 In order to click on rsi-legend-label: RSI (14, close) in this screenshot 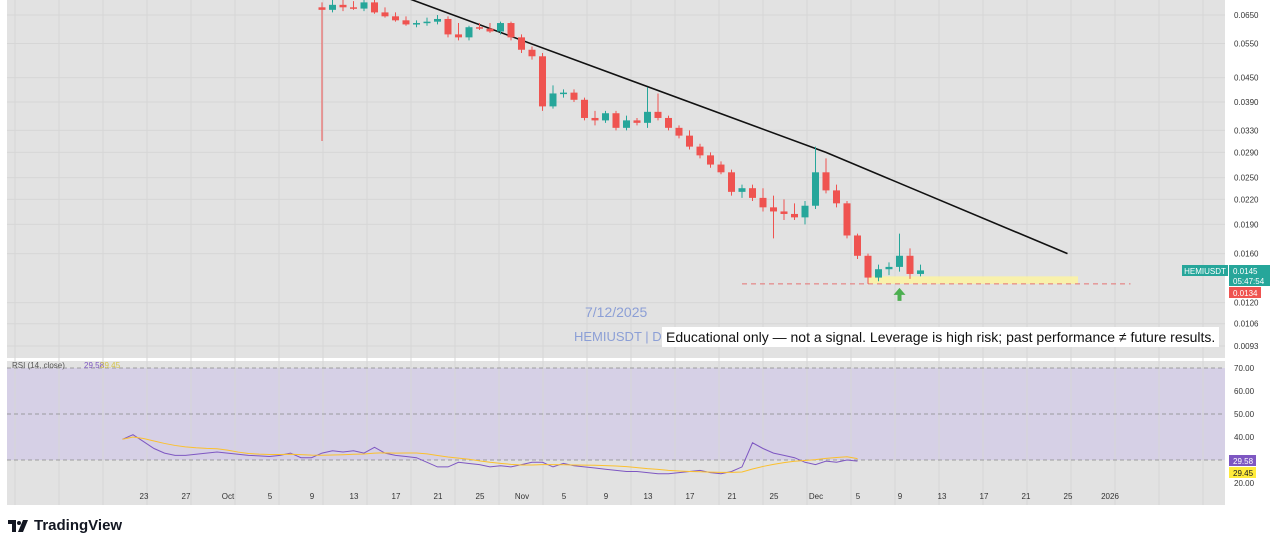, I will do `click(38, 365)`.